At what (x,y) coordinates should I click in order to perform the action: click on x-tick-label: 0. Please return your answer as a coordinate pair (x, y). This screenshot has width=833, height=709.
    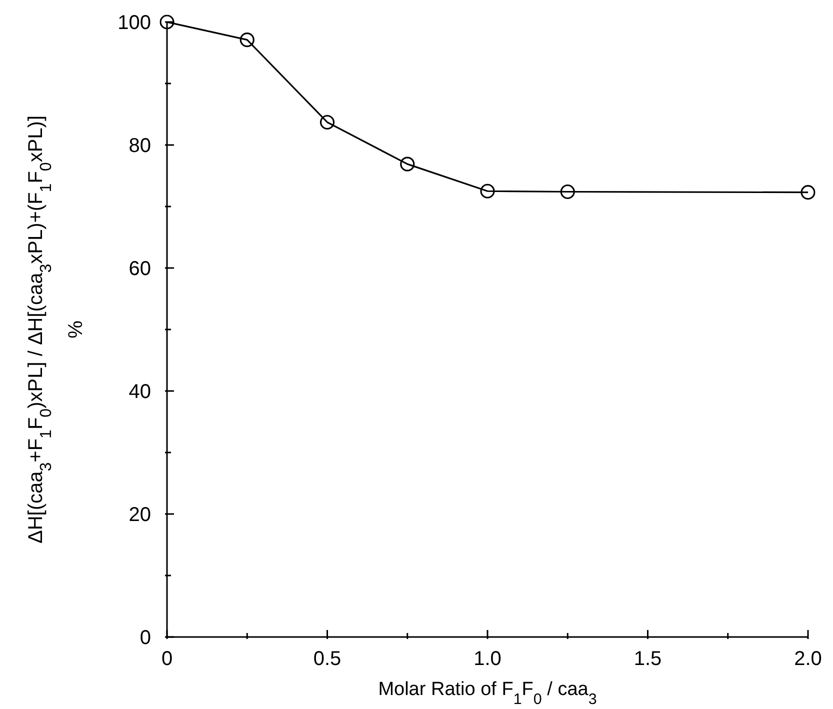
    Looking at the image, I should click on (167, 659).